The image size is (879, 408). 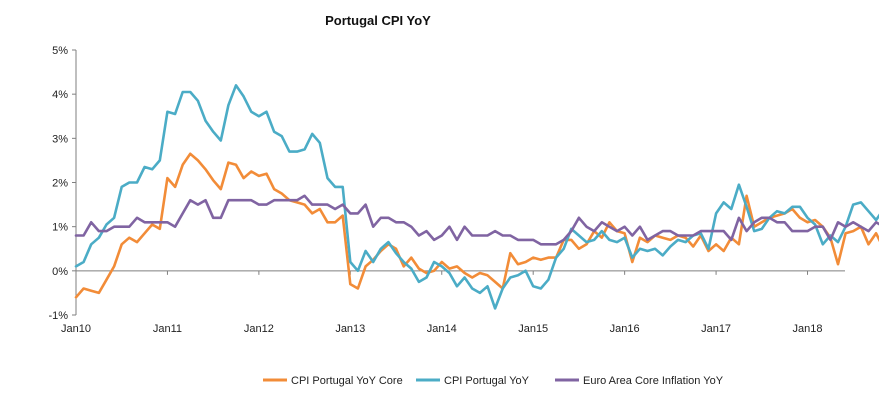 What do you see at coordinates (60, 95) in the screenshot?
I see `y-tick-label: 4%` at bounding box center [60, 95].